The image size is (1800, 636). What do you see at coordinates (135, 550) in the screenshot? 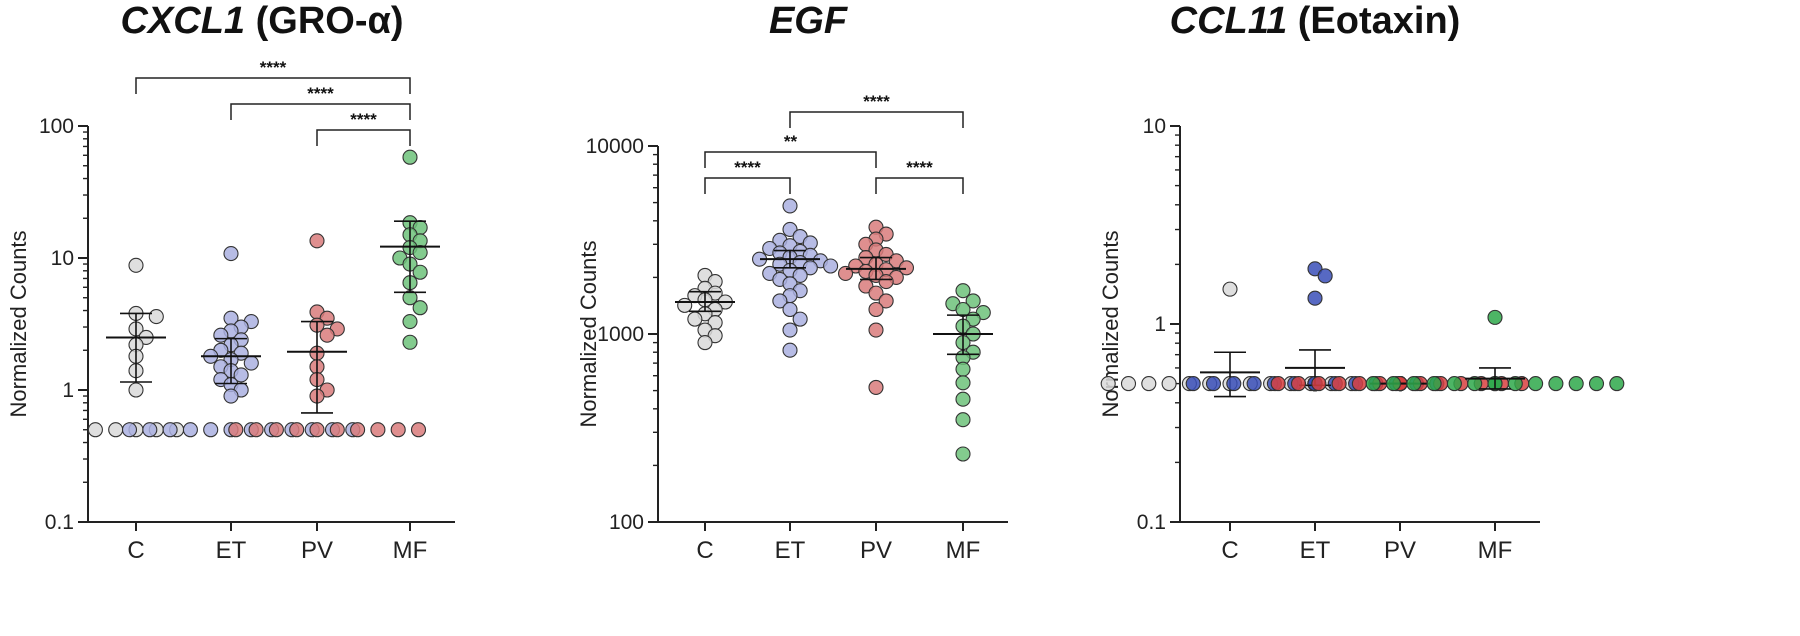
I see `panel1-category-label-c: C` at bounding box center [135, 550].